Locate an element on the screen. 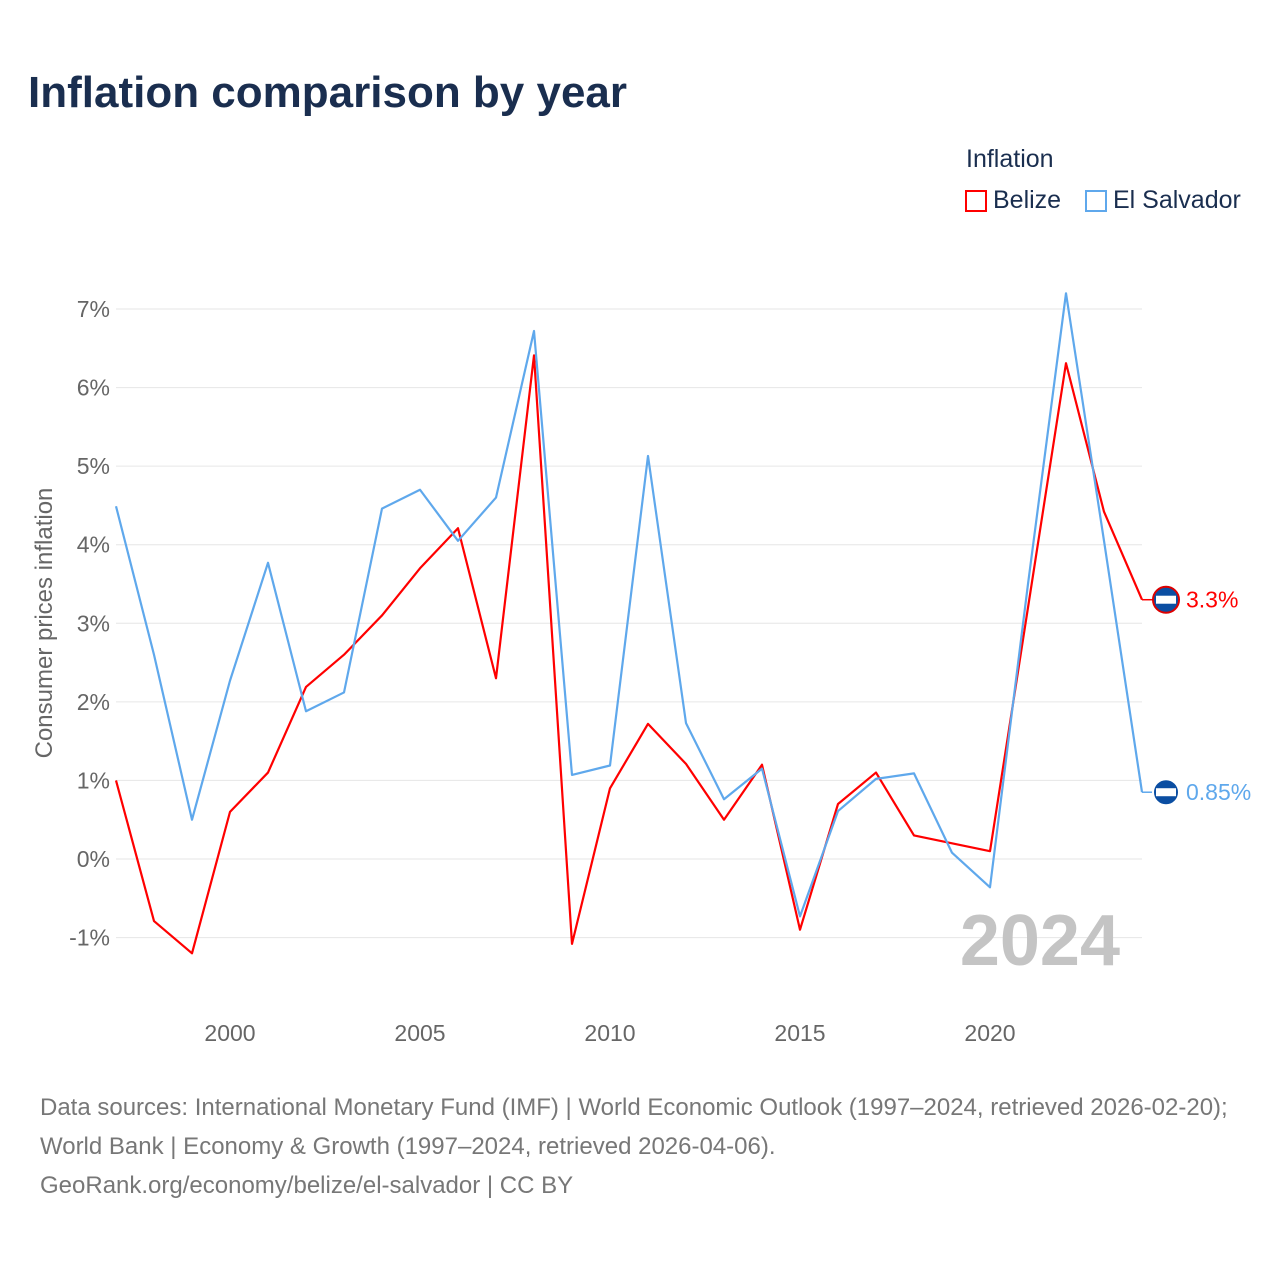 The height and width of the screenshot is (1280, 1280). y-tick-label: 3% is located at coordinates (93, 623).